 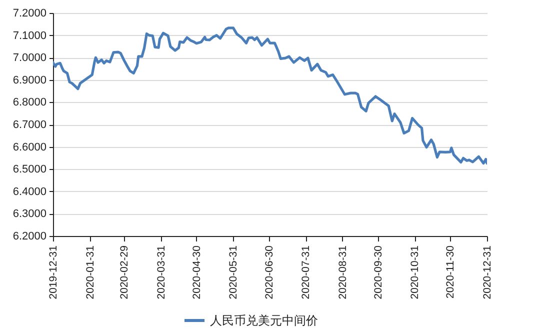 What do you see at coordinates (378, 272) in the screenshot?
I see `x-tick-label: 2020-09-30` at bounding box center [378, 272].